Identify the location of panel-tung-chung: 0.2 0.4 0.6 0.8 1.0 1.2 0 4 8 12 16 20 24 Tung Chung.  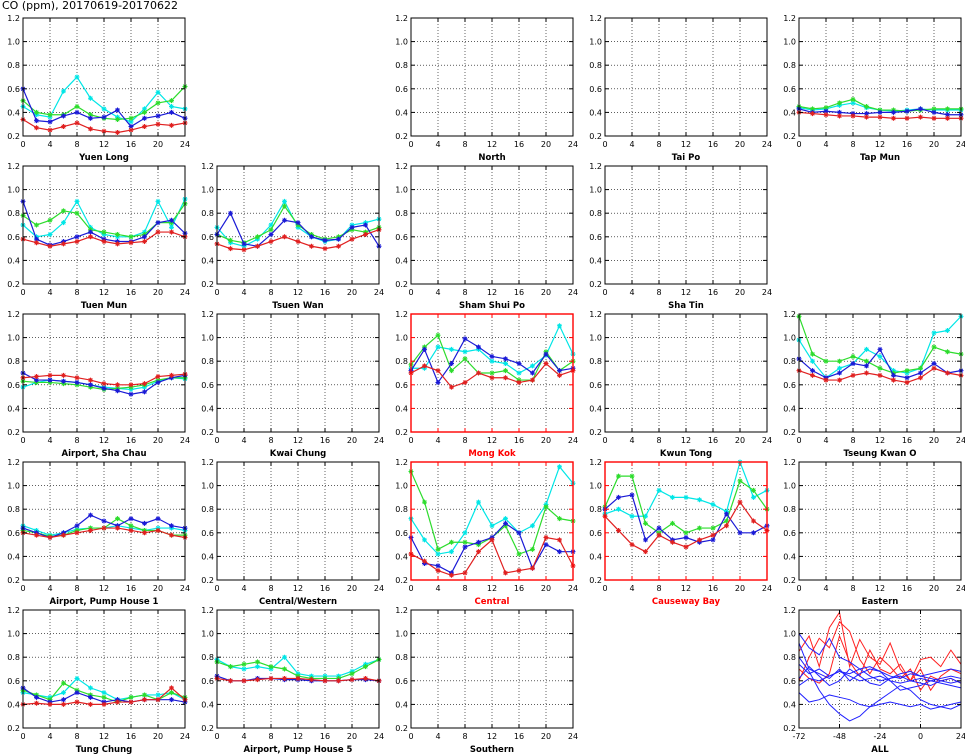
(98, 680).